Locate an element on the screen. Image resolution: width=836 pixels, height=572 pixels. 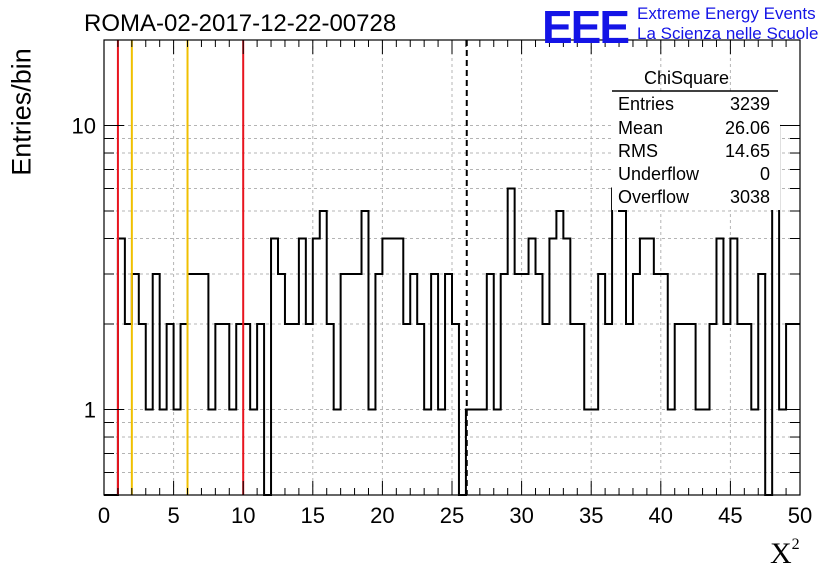
x-tick-label: 25 is located at coordinates (452, 515).